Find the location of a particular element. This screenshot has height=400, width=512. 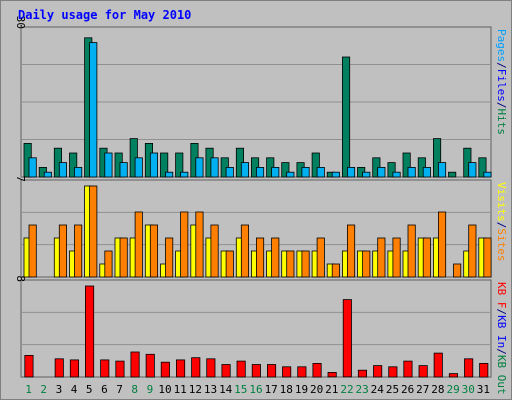

panel-1-legend: Pages/Files/Hits is located at coordinates (501, 82).